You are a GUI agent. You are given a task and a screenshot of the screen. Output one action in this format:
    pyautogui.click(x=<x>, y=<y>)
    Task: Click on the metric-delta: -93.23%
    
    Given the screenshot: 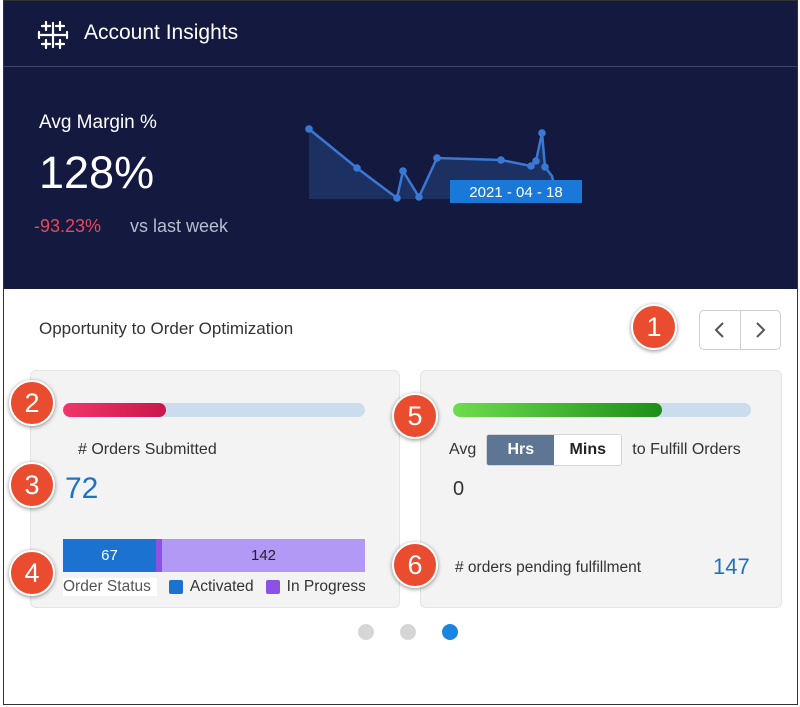 What is the action you would take?
    pyautogui.click(x=68, y=226)
    